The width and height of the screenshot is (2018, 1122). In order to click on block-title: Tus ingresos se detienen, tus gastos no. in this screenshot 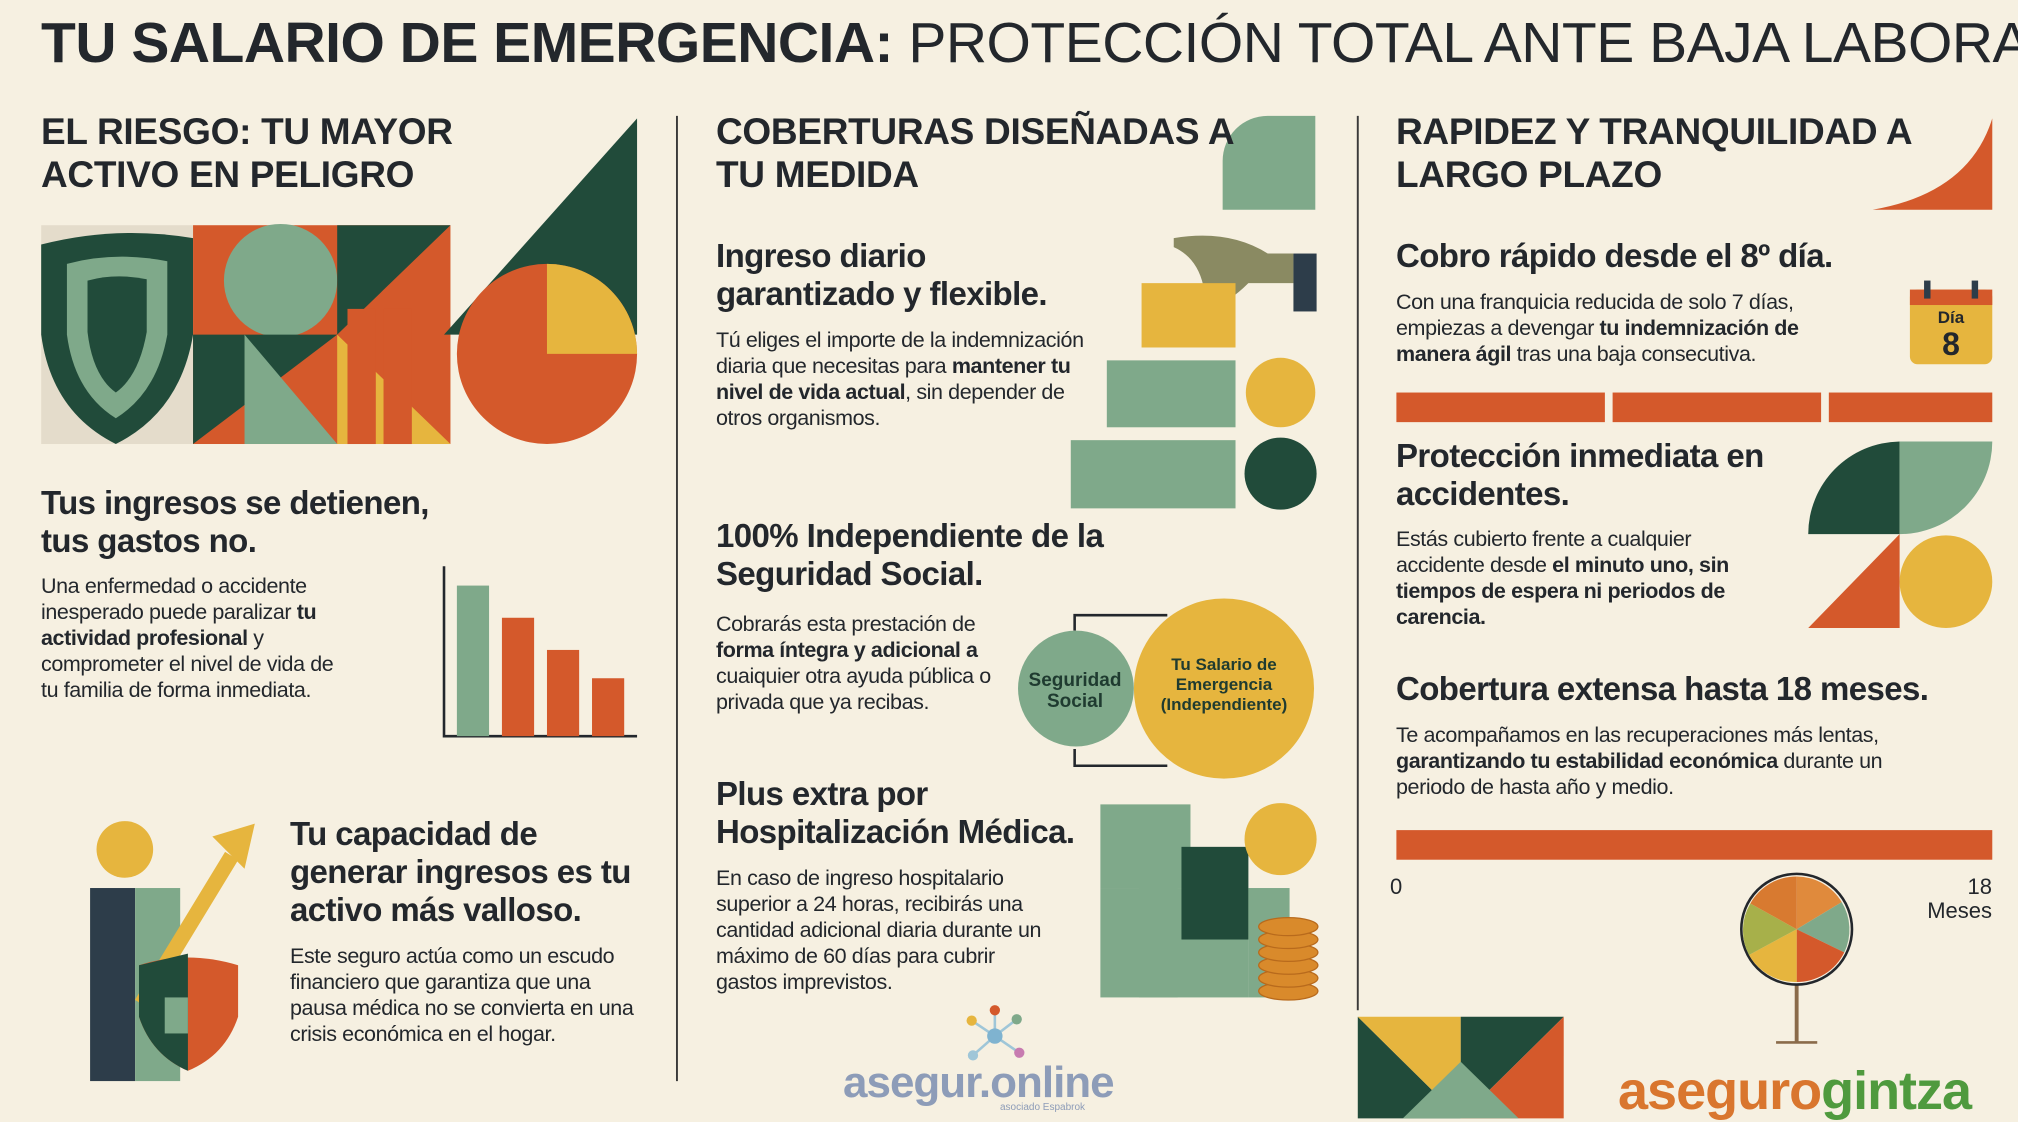, I will do `click(235, 521)`.